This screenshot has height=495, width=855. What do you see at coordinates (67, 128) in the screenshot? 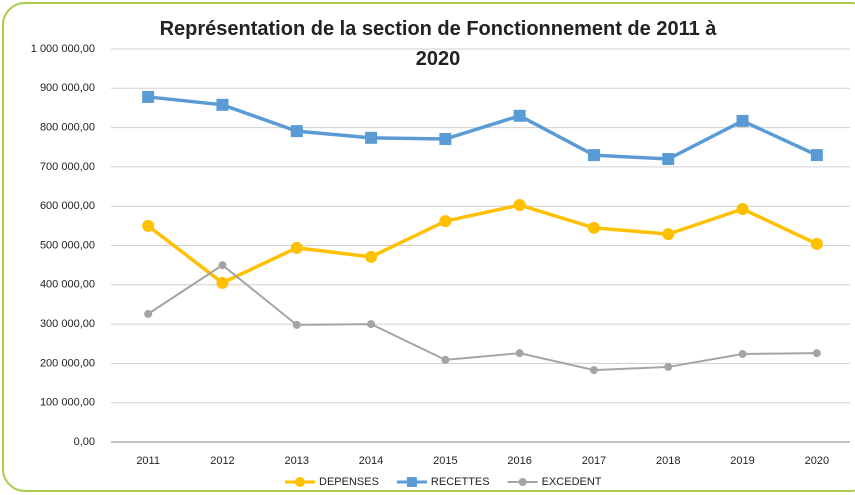
I see `y-tick-label: 800 000,00` at bounding box center [67, 128].